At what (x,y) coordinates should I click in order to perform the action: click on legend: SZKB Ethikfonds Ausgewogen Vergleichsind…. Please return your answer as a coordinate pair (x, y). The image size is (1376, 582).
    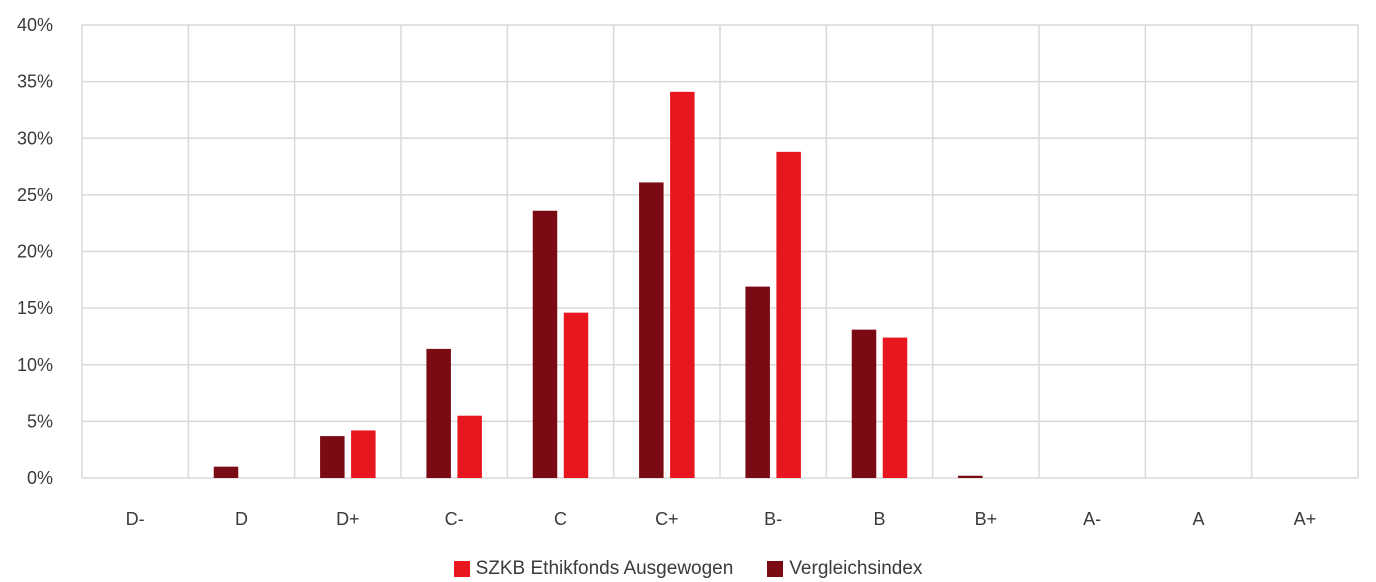
    Looking at the image, I should click on (688, 569).